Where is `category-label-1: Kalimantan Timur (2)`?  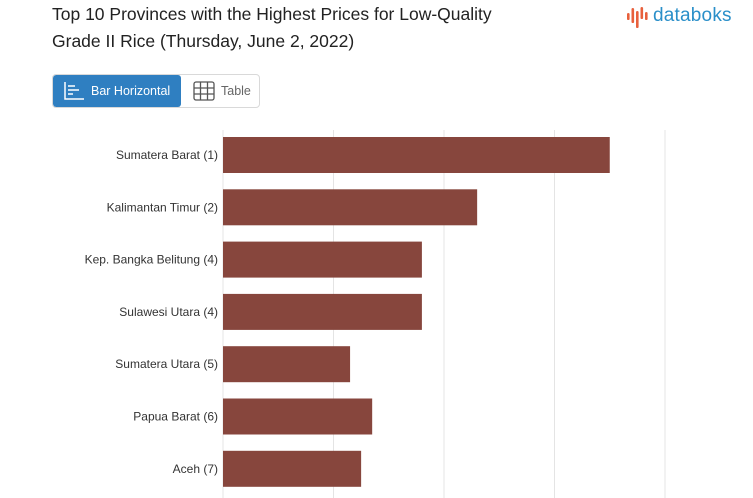
category-label-1: Kalimantan Timur (2) is located at coordinates (162, 207).